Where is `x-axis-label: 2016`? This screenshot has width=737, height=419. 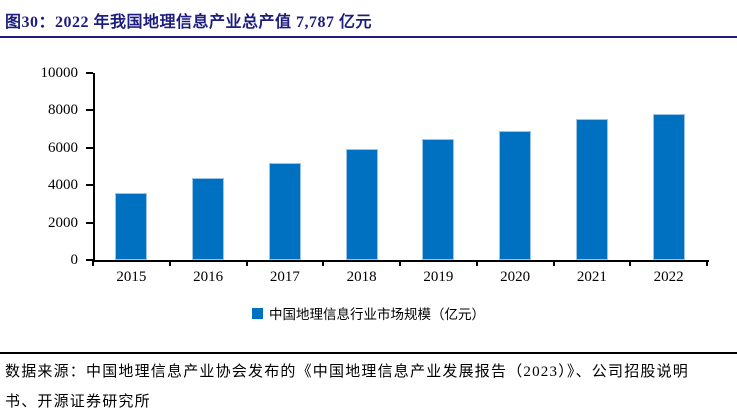 x-axis-label: 2016 is located at coordinates (208, 277).